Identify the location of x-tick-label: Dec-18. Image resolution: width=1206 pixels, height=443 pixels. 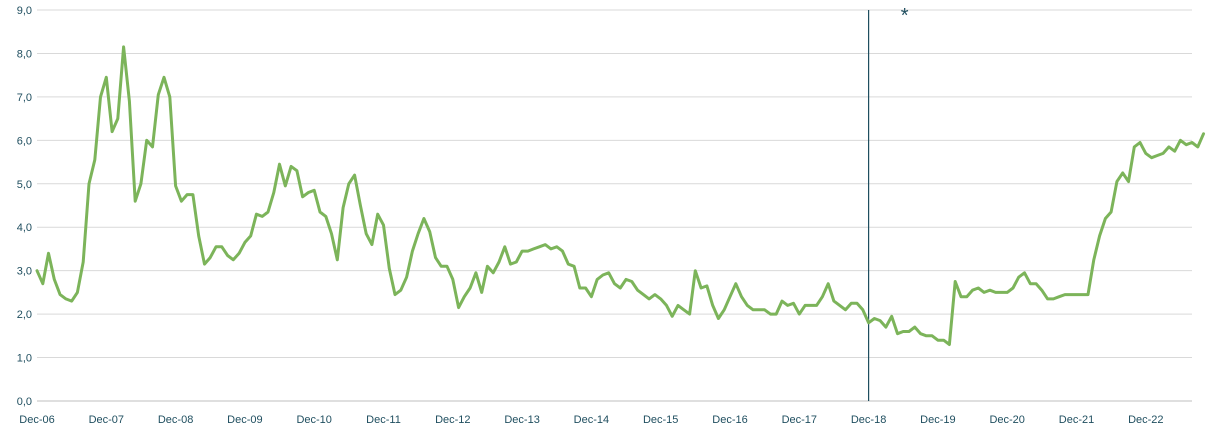
(868, 420).